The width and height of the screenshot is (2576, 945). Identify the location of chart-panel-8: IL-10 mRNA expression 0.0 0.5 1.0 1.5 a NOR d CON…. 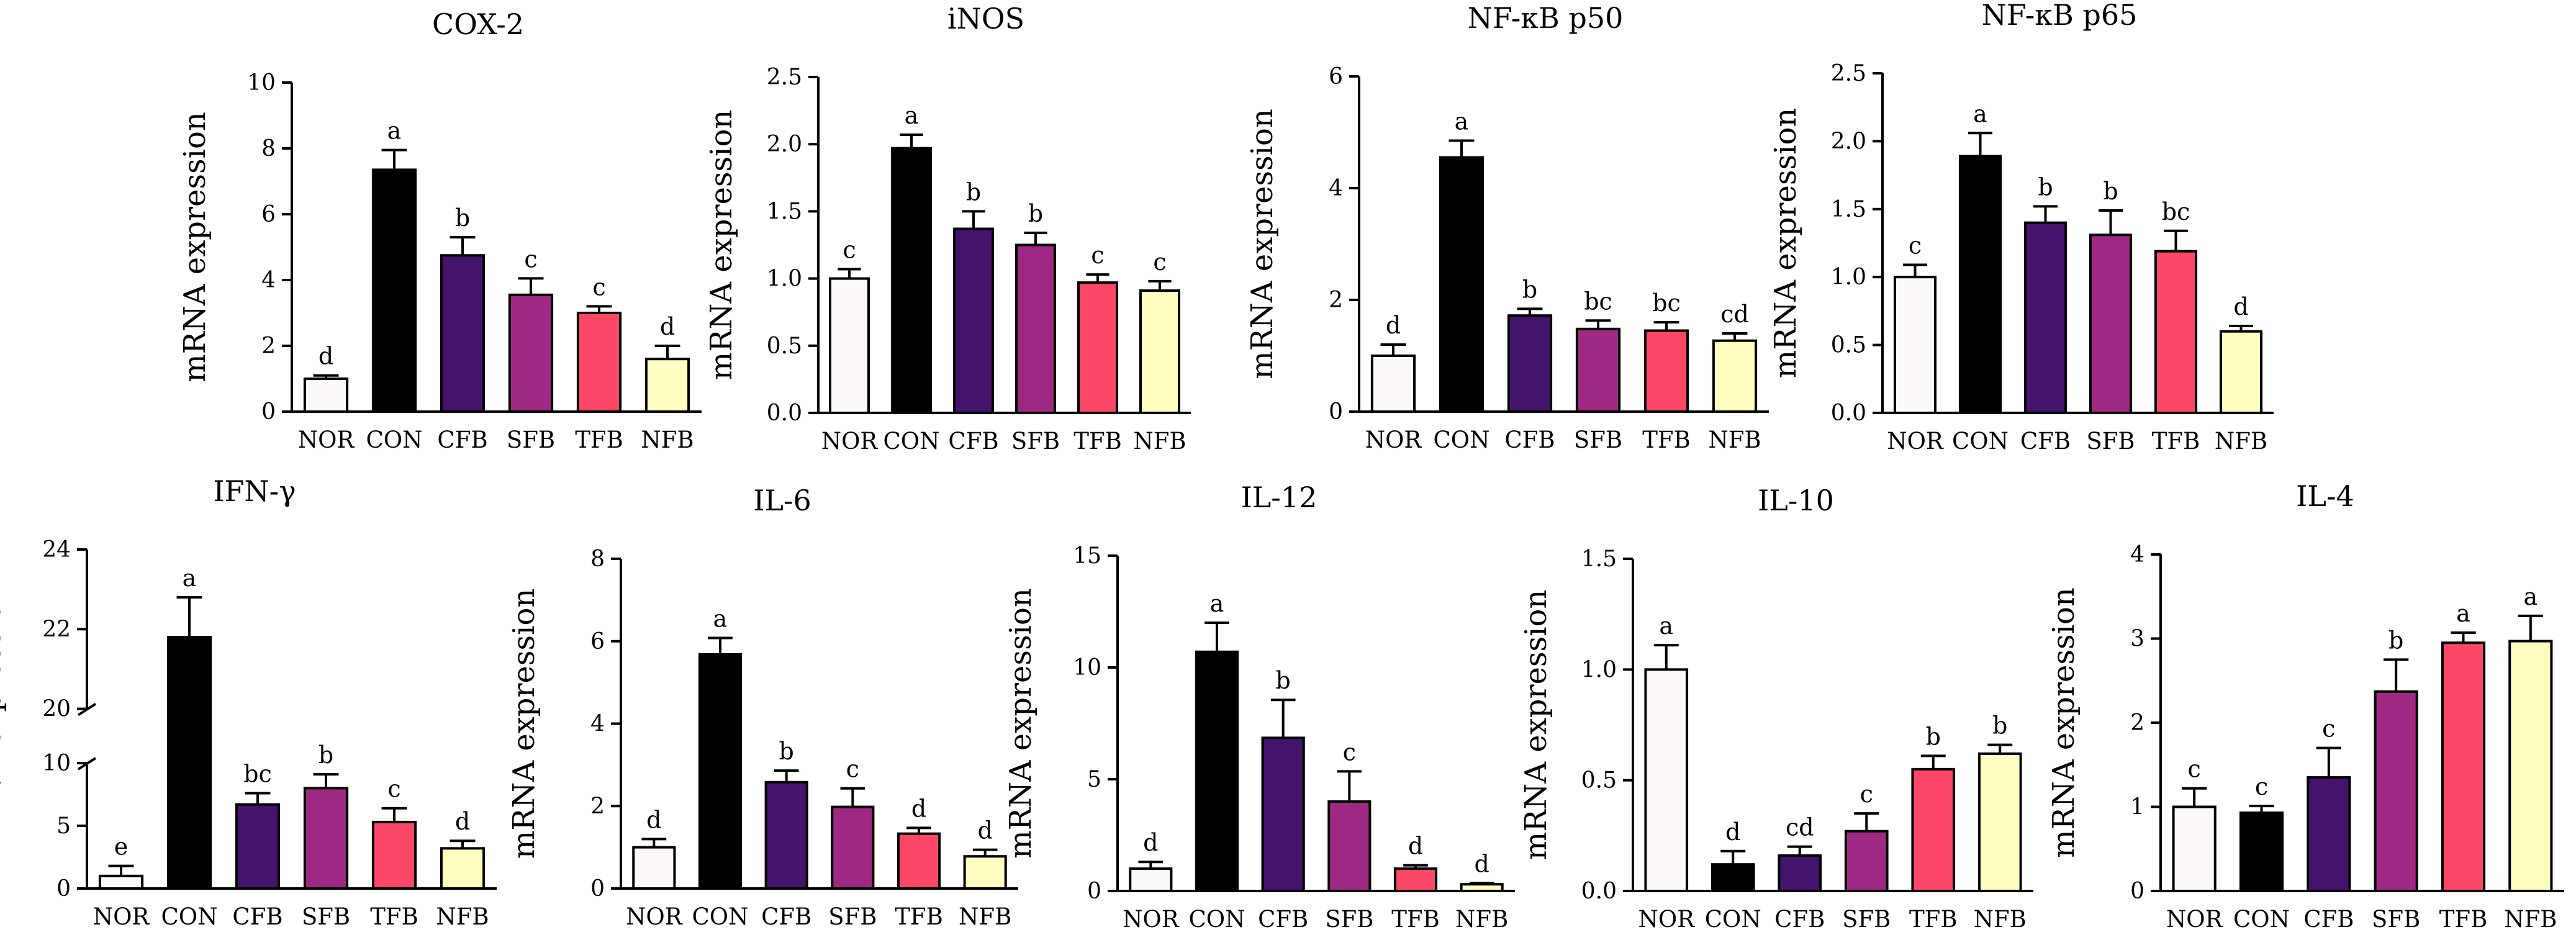
(1776, 708).